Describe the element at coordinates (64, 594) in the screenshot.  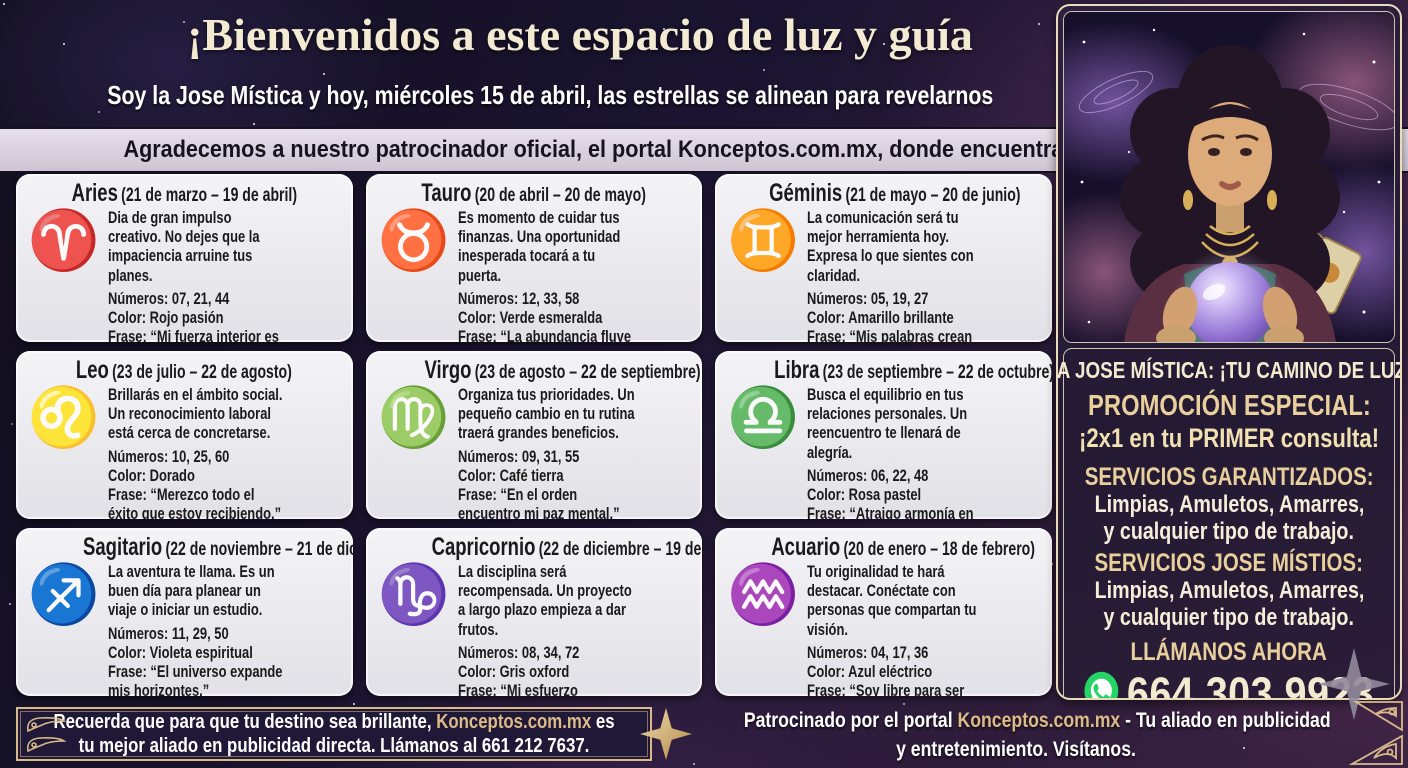
I see `sagittarius-archer-icon: ♐` at that location.